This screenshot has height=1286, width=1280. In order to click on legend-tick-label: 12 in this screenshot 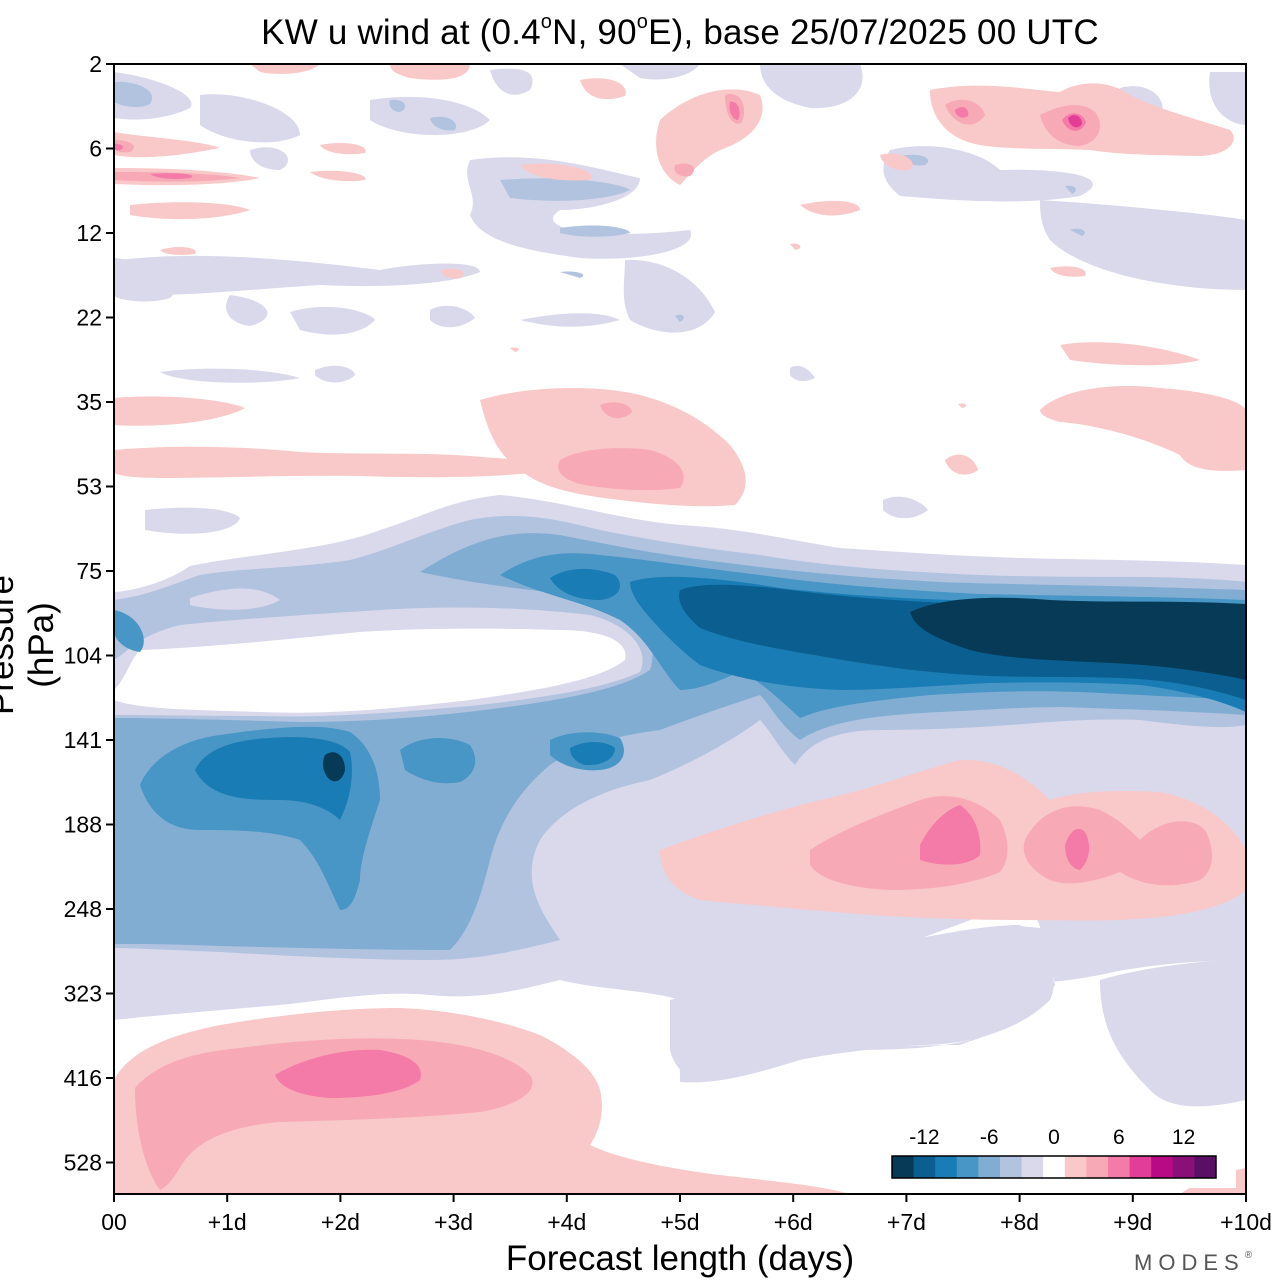, I will do `click(1183, 1137)`.